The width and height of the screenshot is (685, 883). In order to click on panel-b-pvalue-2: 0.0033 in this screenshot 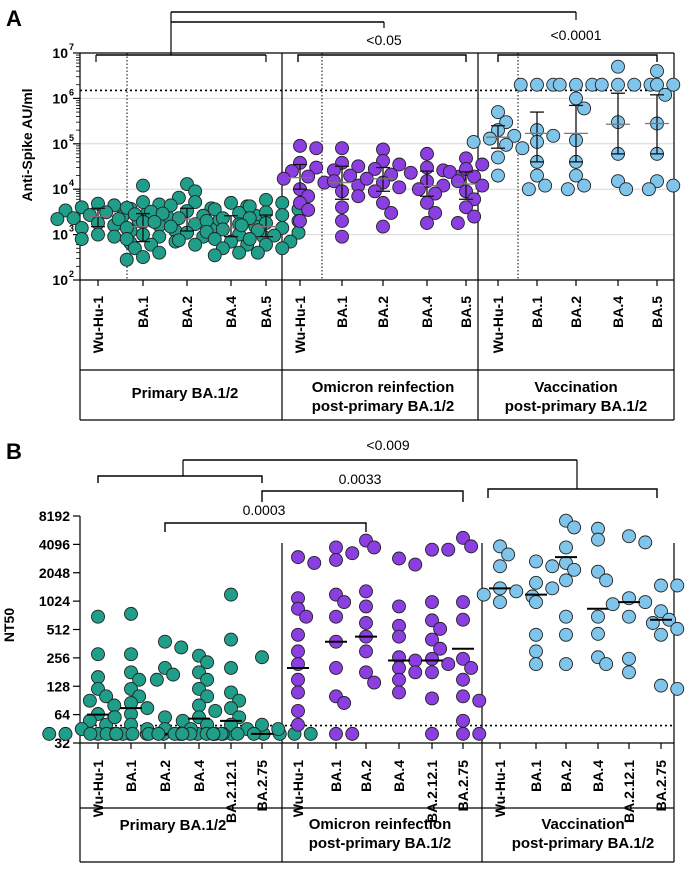, I will do `click(360, 479)`.